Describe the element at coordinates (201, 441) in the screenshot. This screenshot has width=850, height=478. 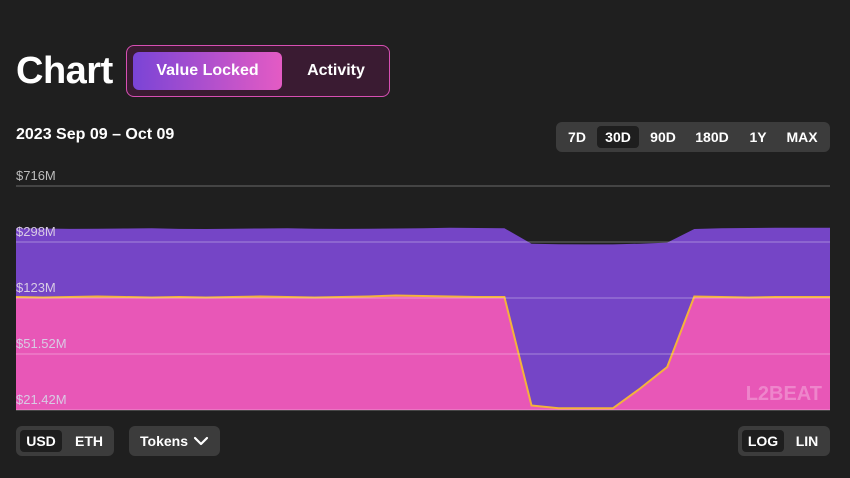
I see `chevron-down-icon` at that location.